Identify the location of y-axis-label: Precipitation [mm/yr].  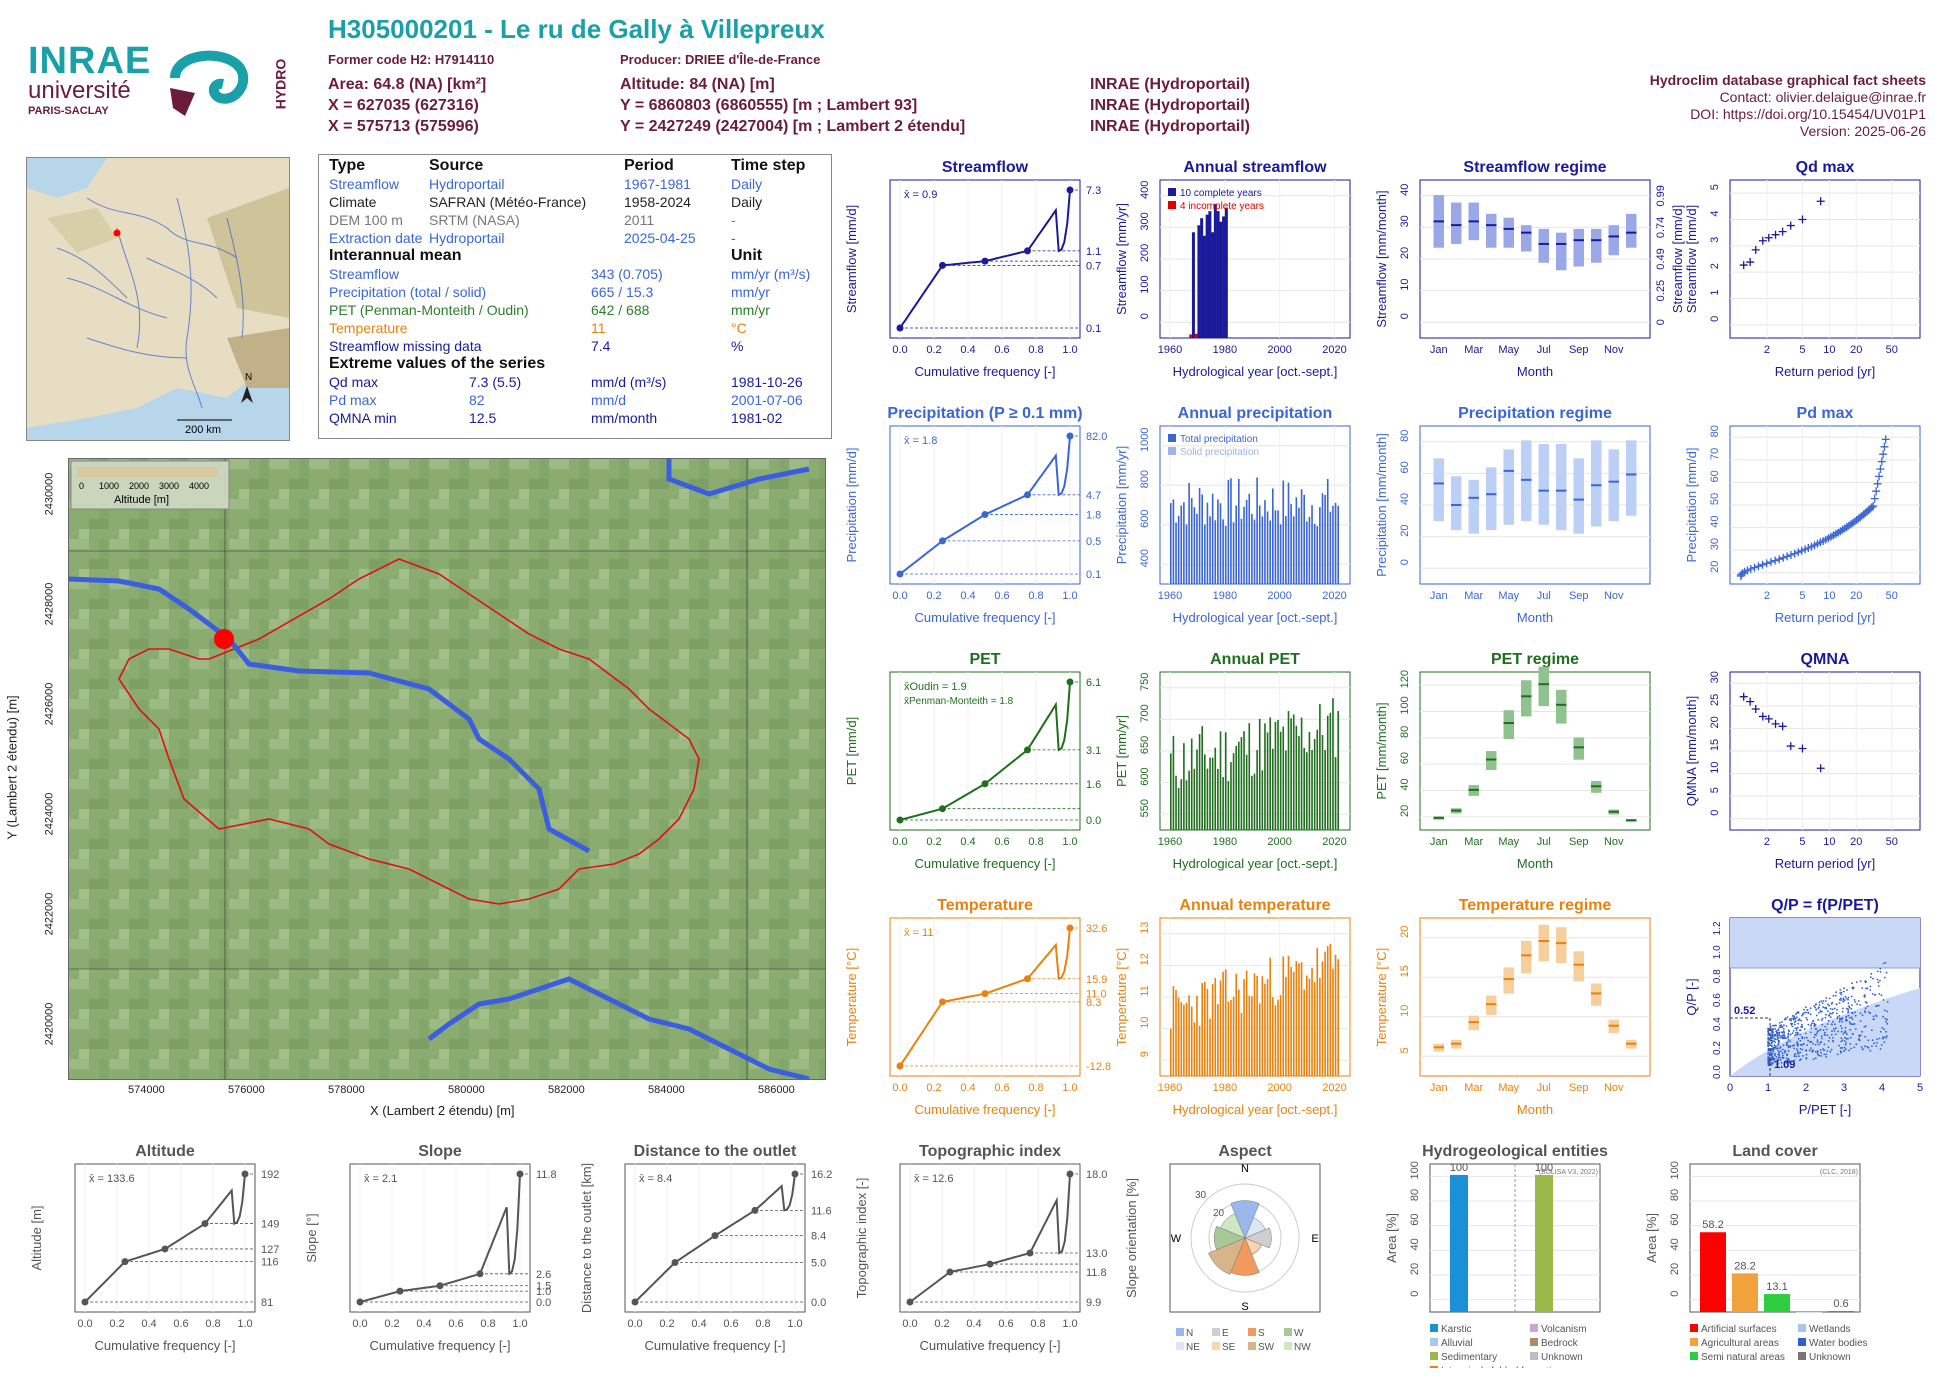
(1121, 505).